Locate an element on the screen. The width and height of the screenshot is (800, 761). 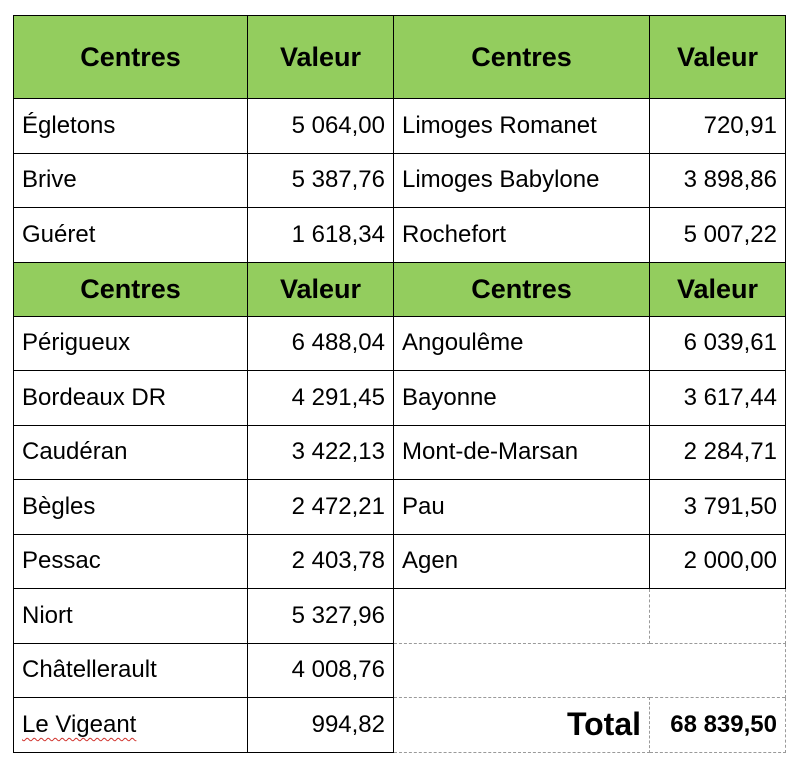
centre-name: Caudéran is located at coordinates (130, 452).